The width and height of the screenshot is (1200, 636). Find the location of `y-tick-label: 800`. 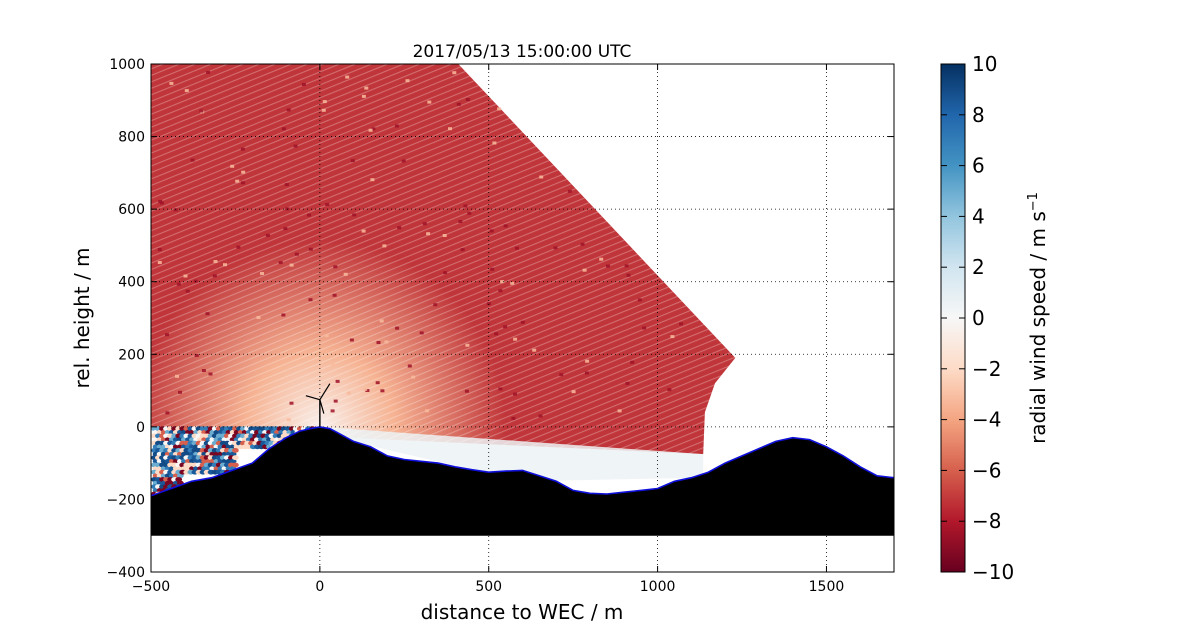

y-tick-label: 800 is located at coordinates (131, 138).